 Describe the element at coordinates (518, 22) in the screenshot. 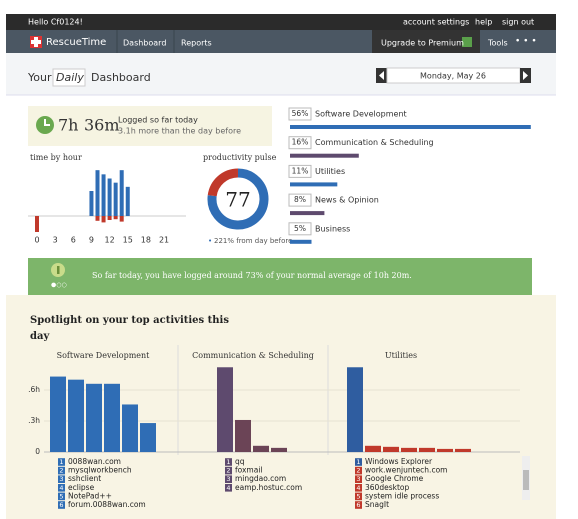

I see `header-link: sign out` at that location.